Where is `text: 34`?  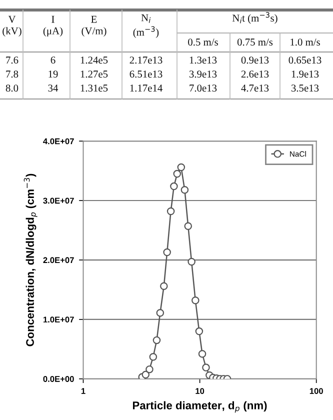
text: 34 is located at coordinates (53, 88).